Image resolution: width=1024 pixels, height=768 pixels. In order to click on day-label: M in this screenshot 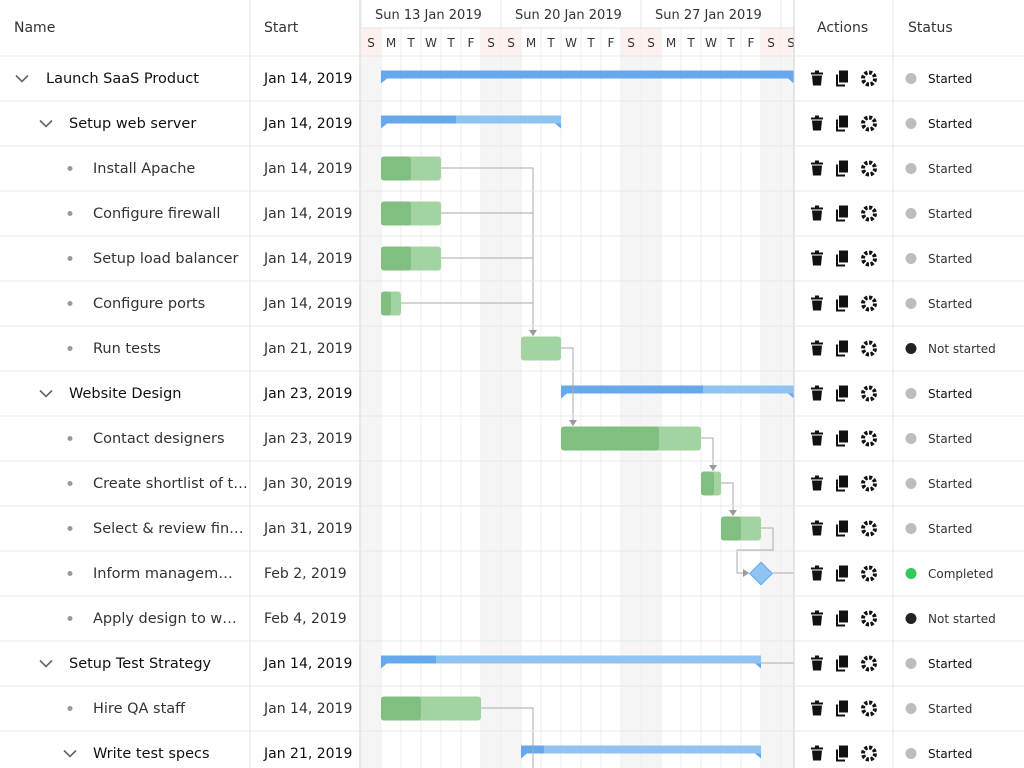, I will do `click(671, 43)`.